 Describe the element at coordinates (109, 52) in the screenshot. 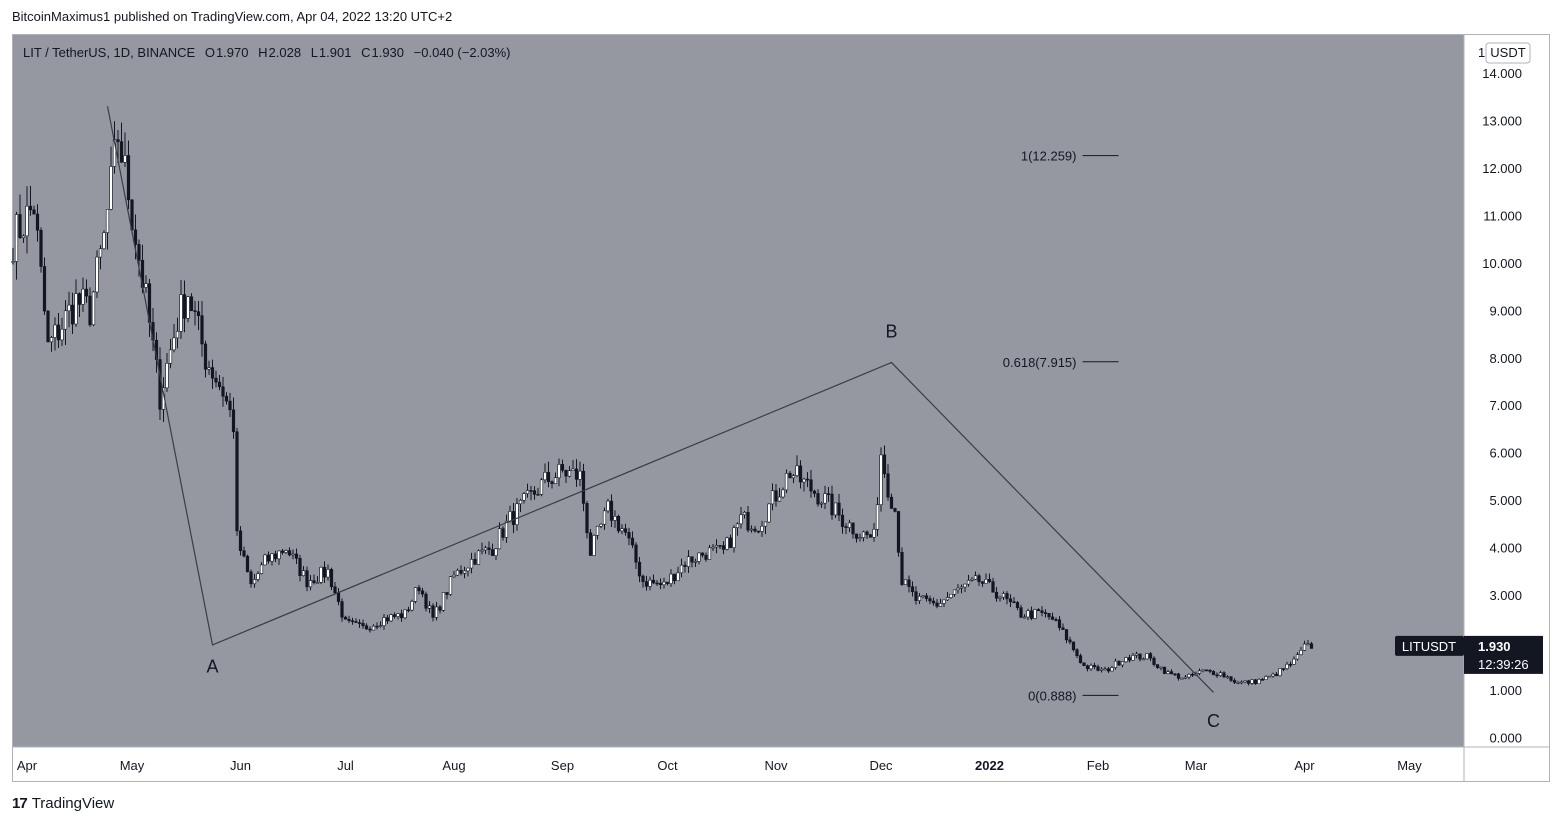

I see `symbol-name: LIT / TetherUS, 1D, BINANCE` at that location.